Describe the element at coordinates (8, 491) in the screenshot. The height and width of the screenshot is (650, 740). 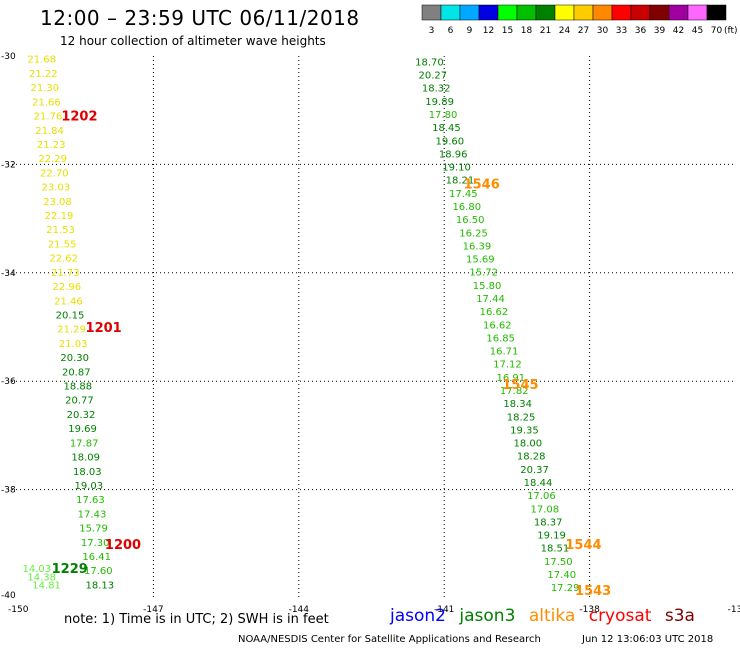
I see `y-tick-label: -38` at that location.